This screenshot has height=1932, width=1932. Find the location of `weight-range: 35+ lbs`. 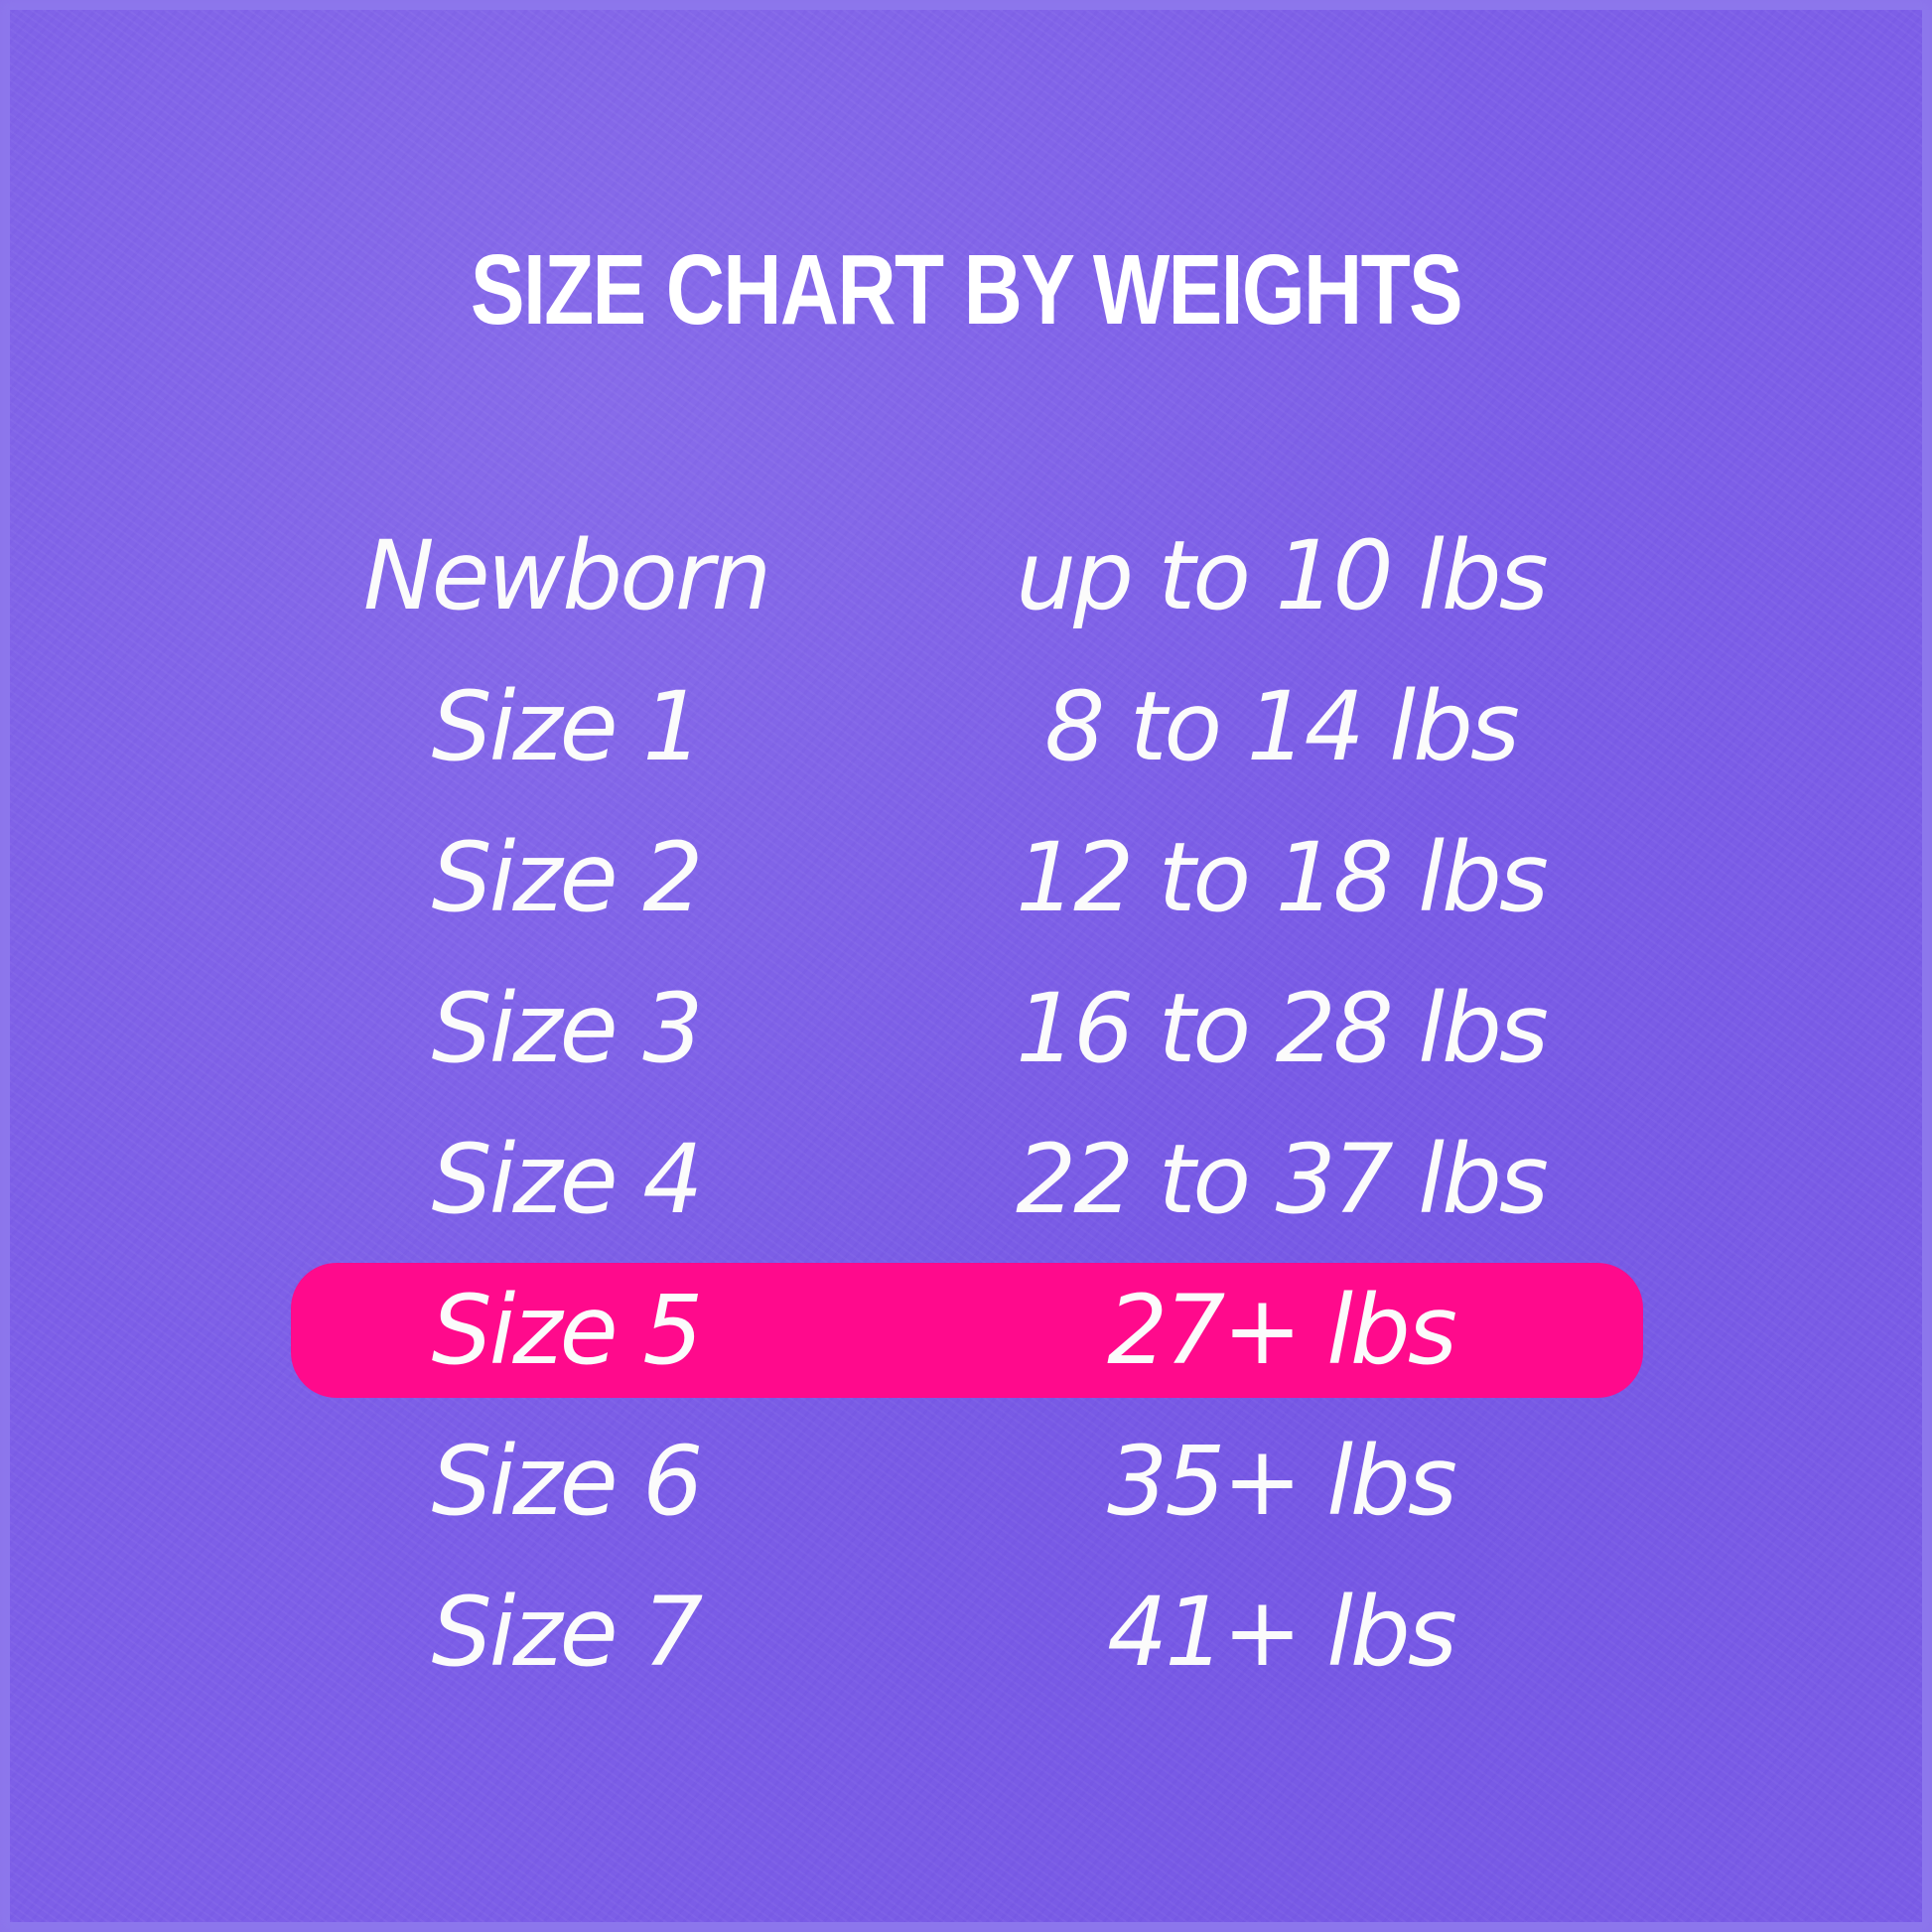

weight-range: 35+ lbs is located at coordinates (1282, 1481).